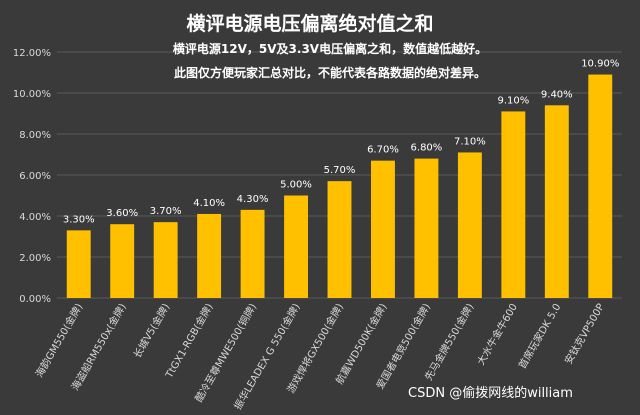 The image size is (640, 415). I want to click on data-label-8: 6.80%, so click(427, 148).